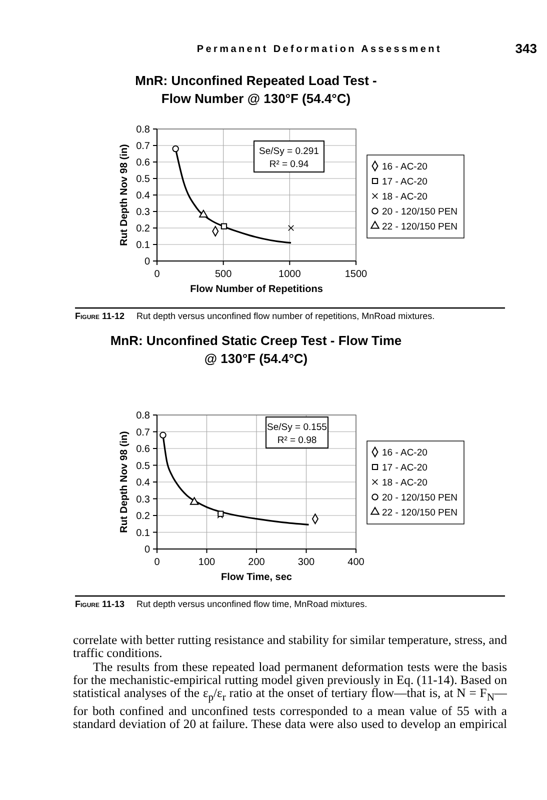 This screenshot has width=547, height=800. I want to click on text: Rut depth versus unconfined flow time, MnRoad mixtures., so click(252, 604).